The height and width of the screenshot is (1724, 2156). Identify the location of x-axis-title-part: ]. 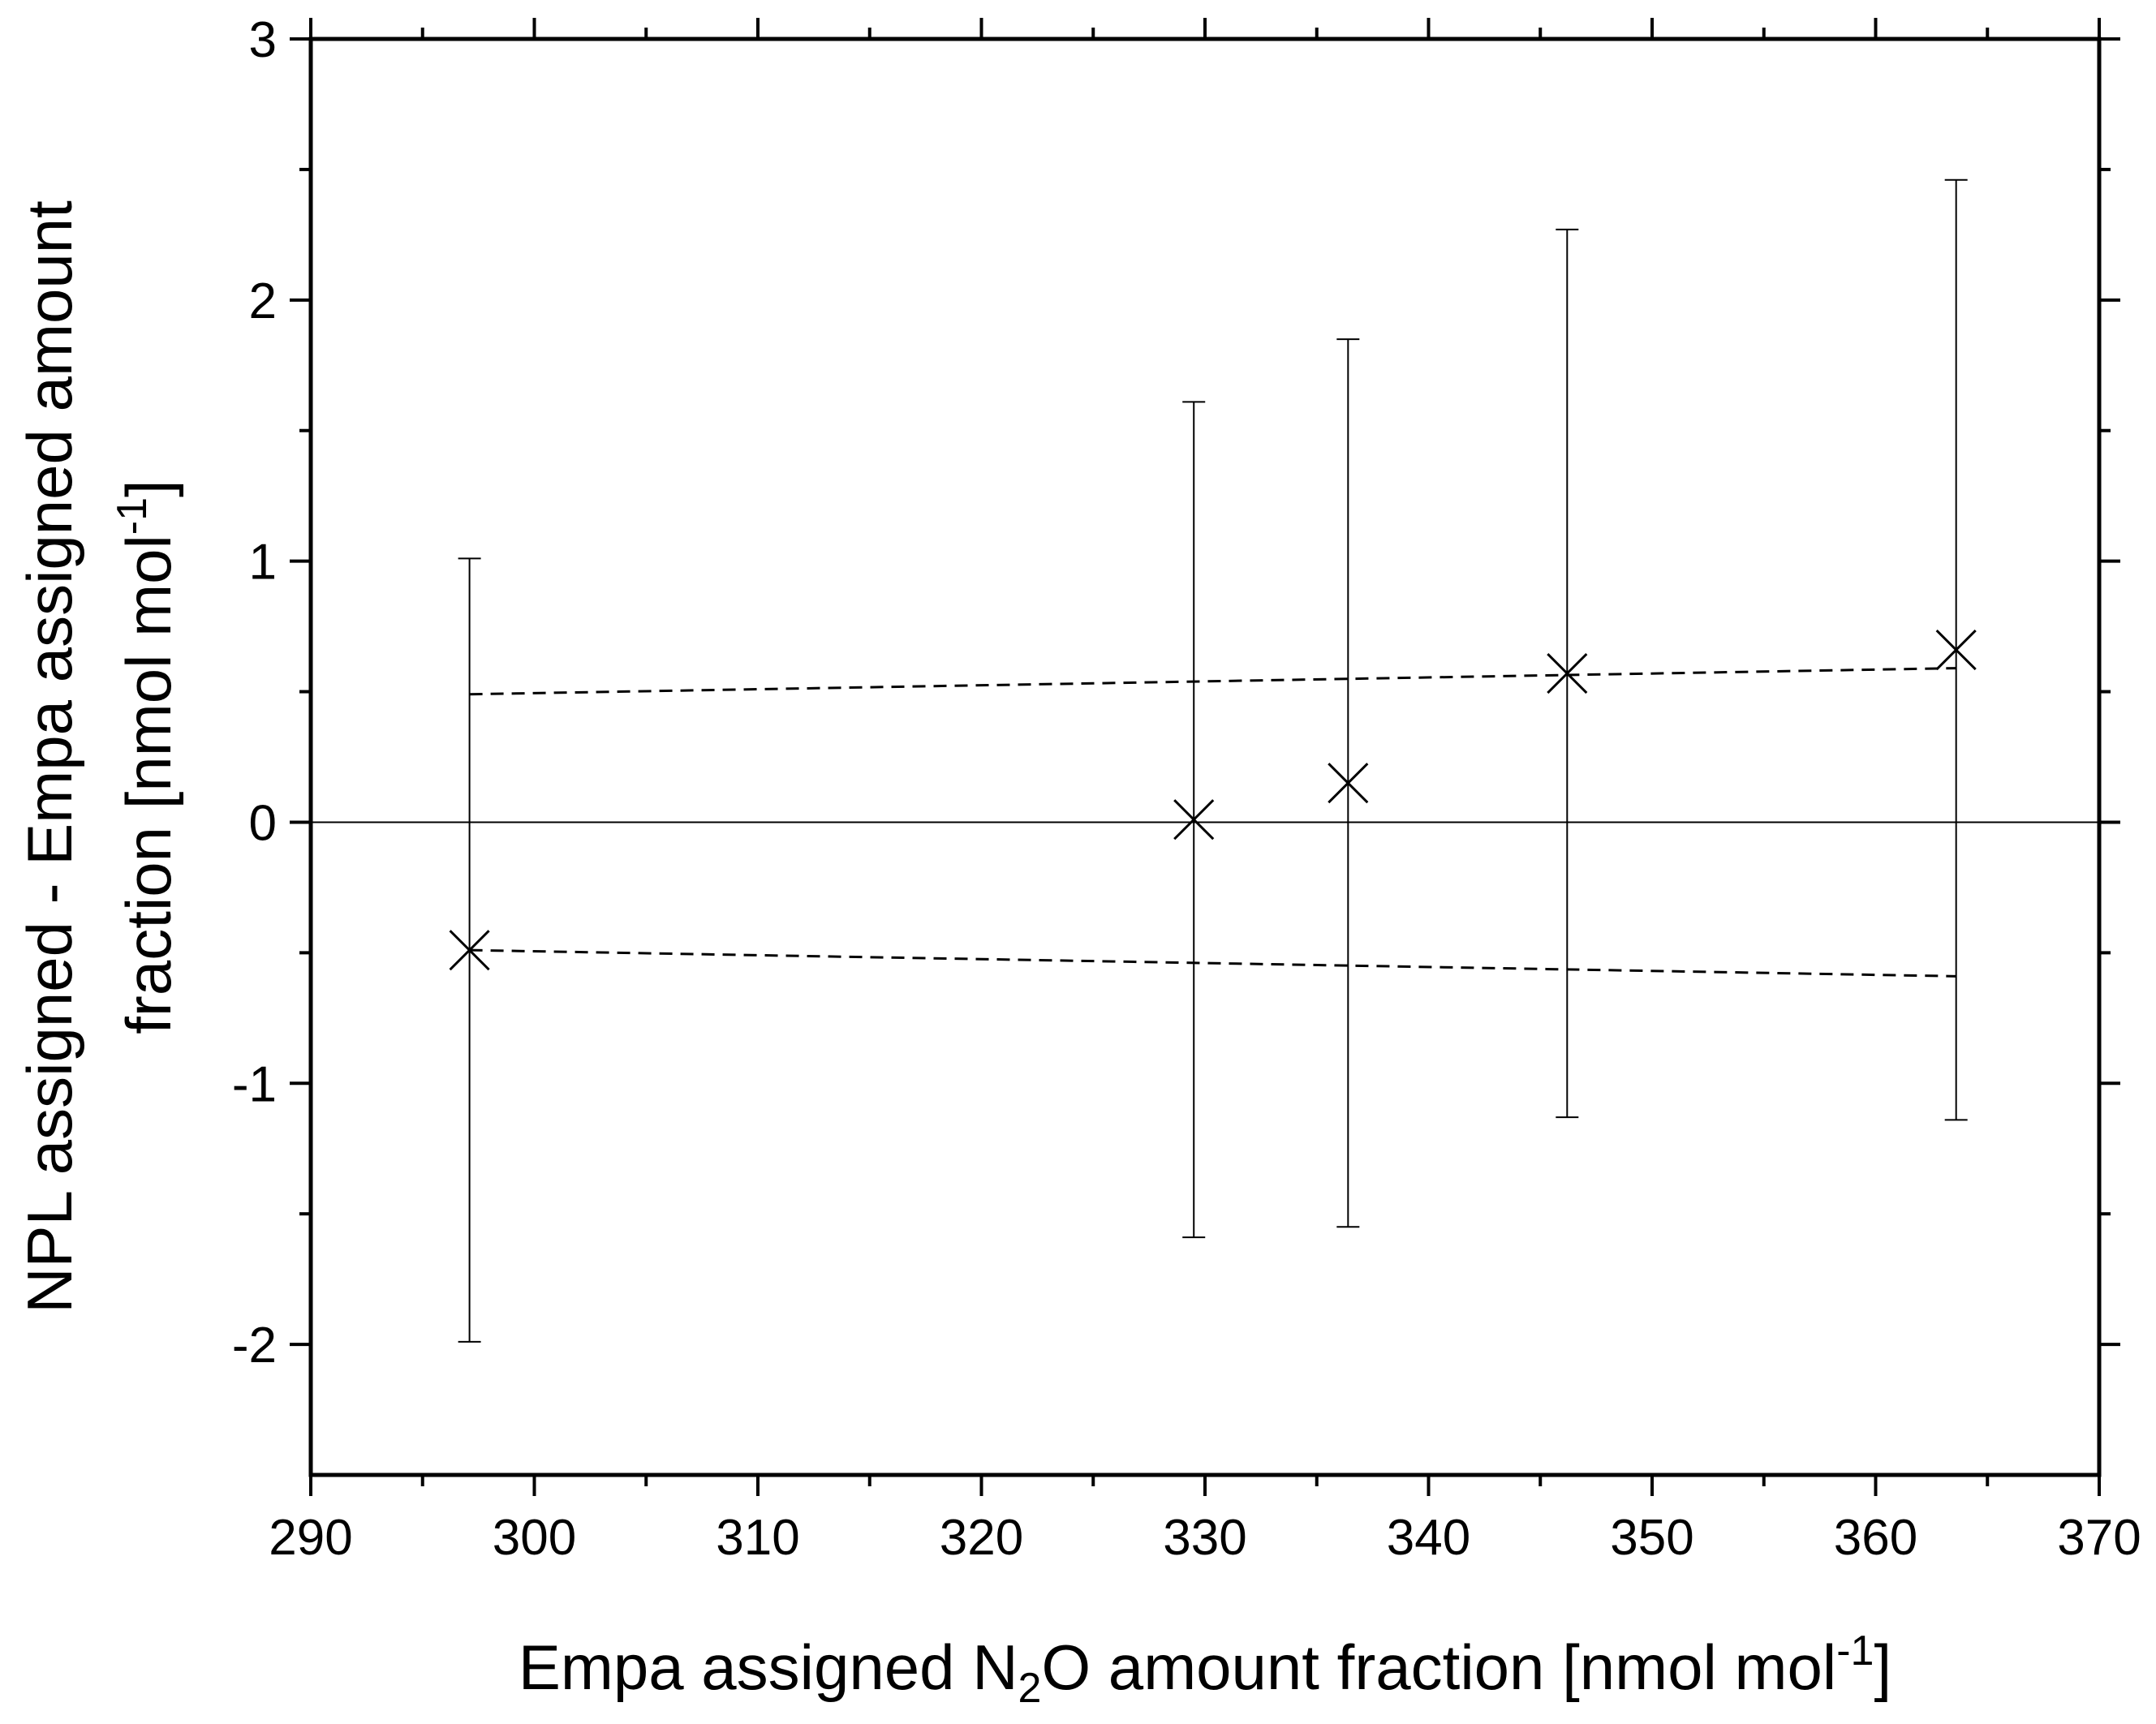
(1883, 1667).